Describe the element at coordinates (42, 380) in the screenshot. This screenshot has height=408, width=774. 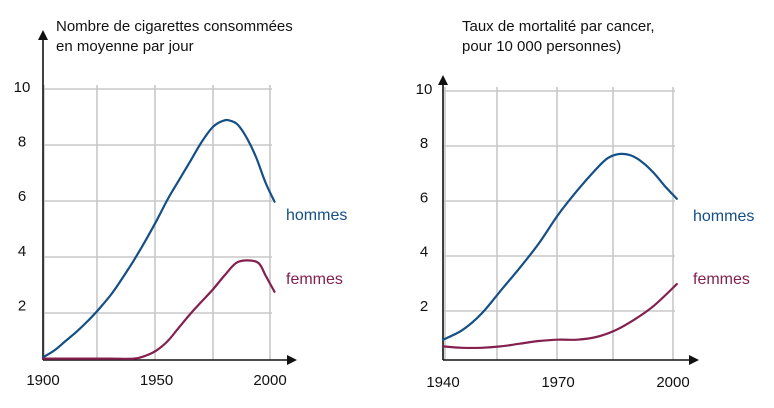
I see `x-tick-label: 1900` at that location.